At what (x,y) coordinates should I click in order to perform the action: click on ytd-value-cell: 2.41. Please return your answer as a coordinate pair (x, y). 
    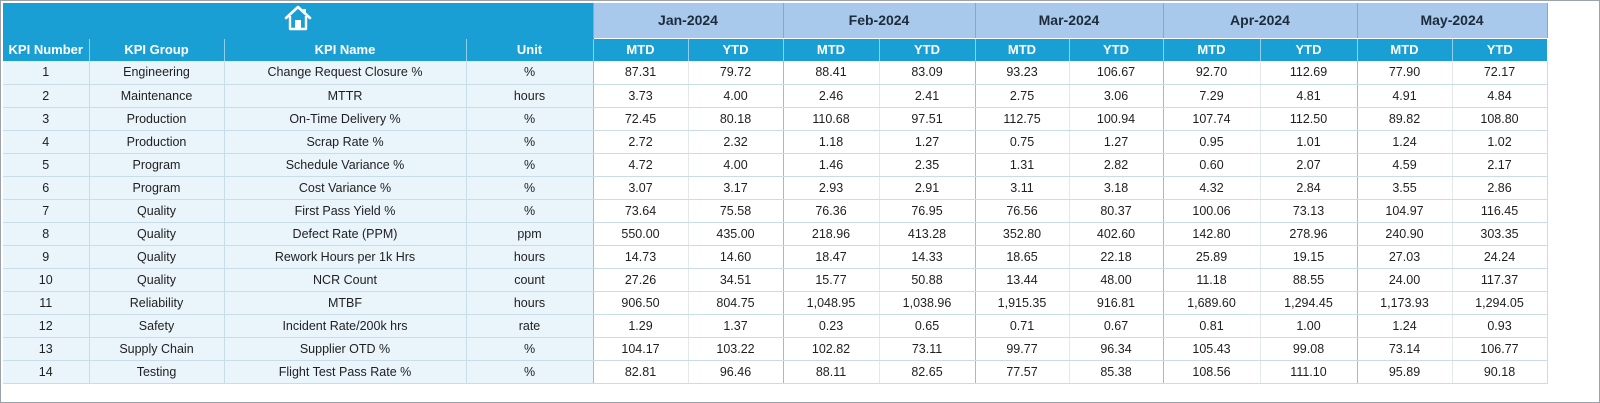
    Looking at the image, I should click on (927, 96).